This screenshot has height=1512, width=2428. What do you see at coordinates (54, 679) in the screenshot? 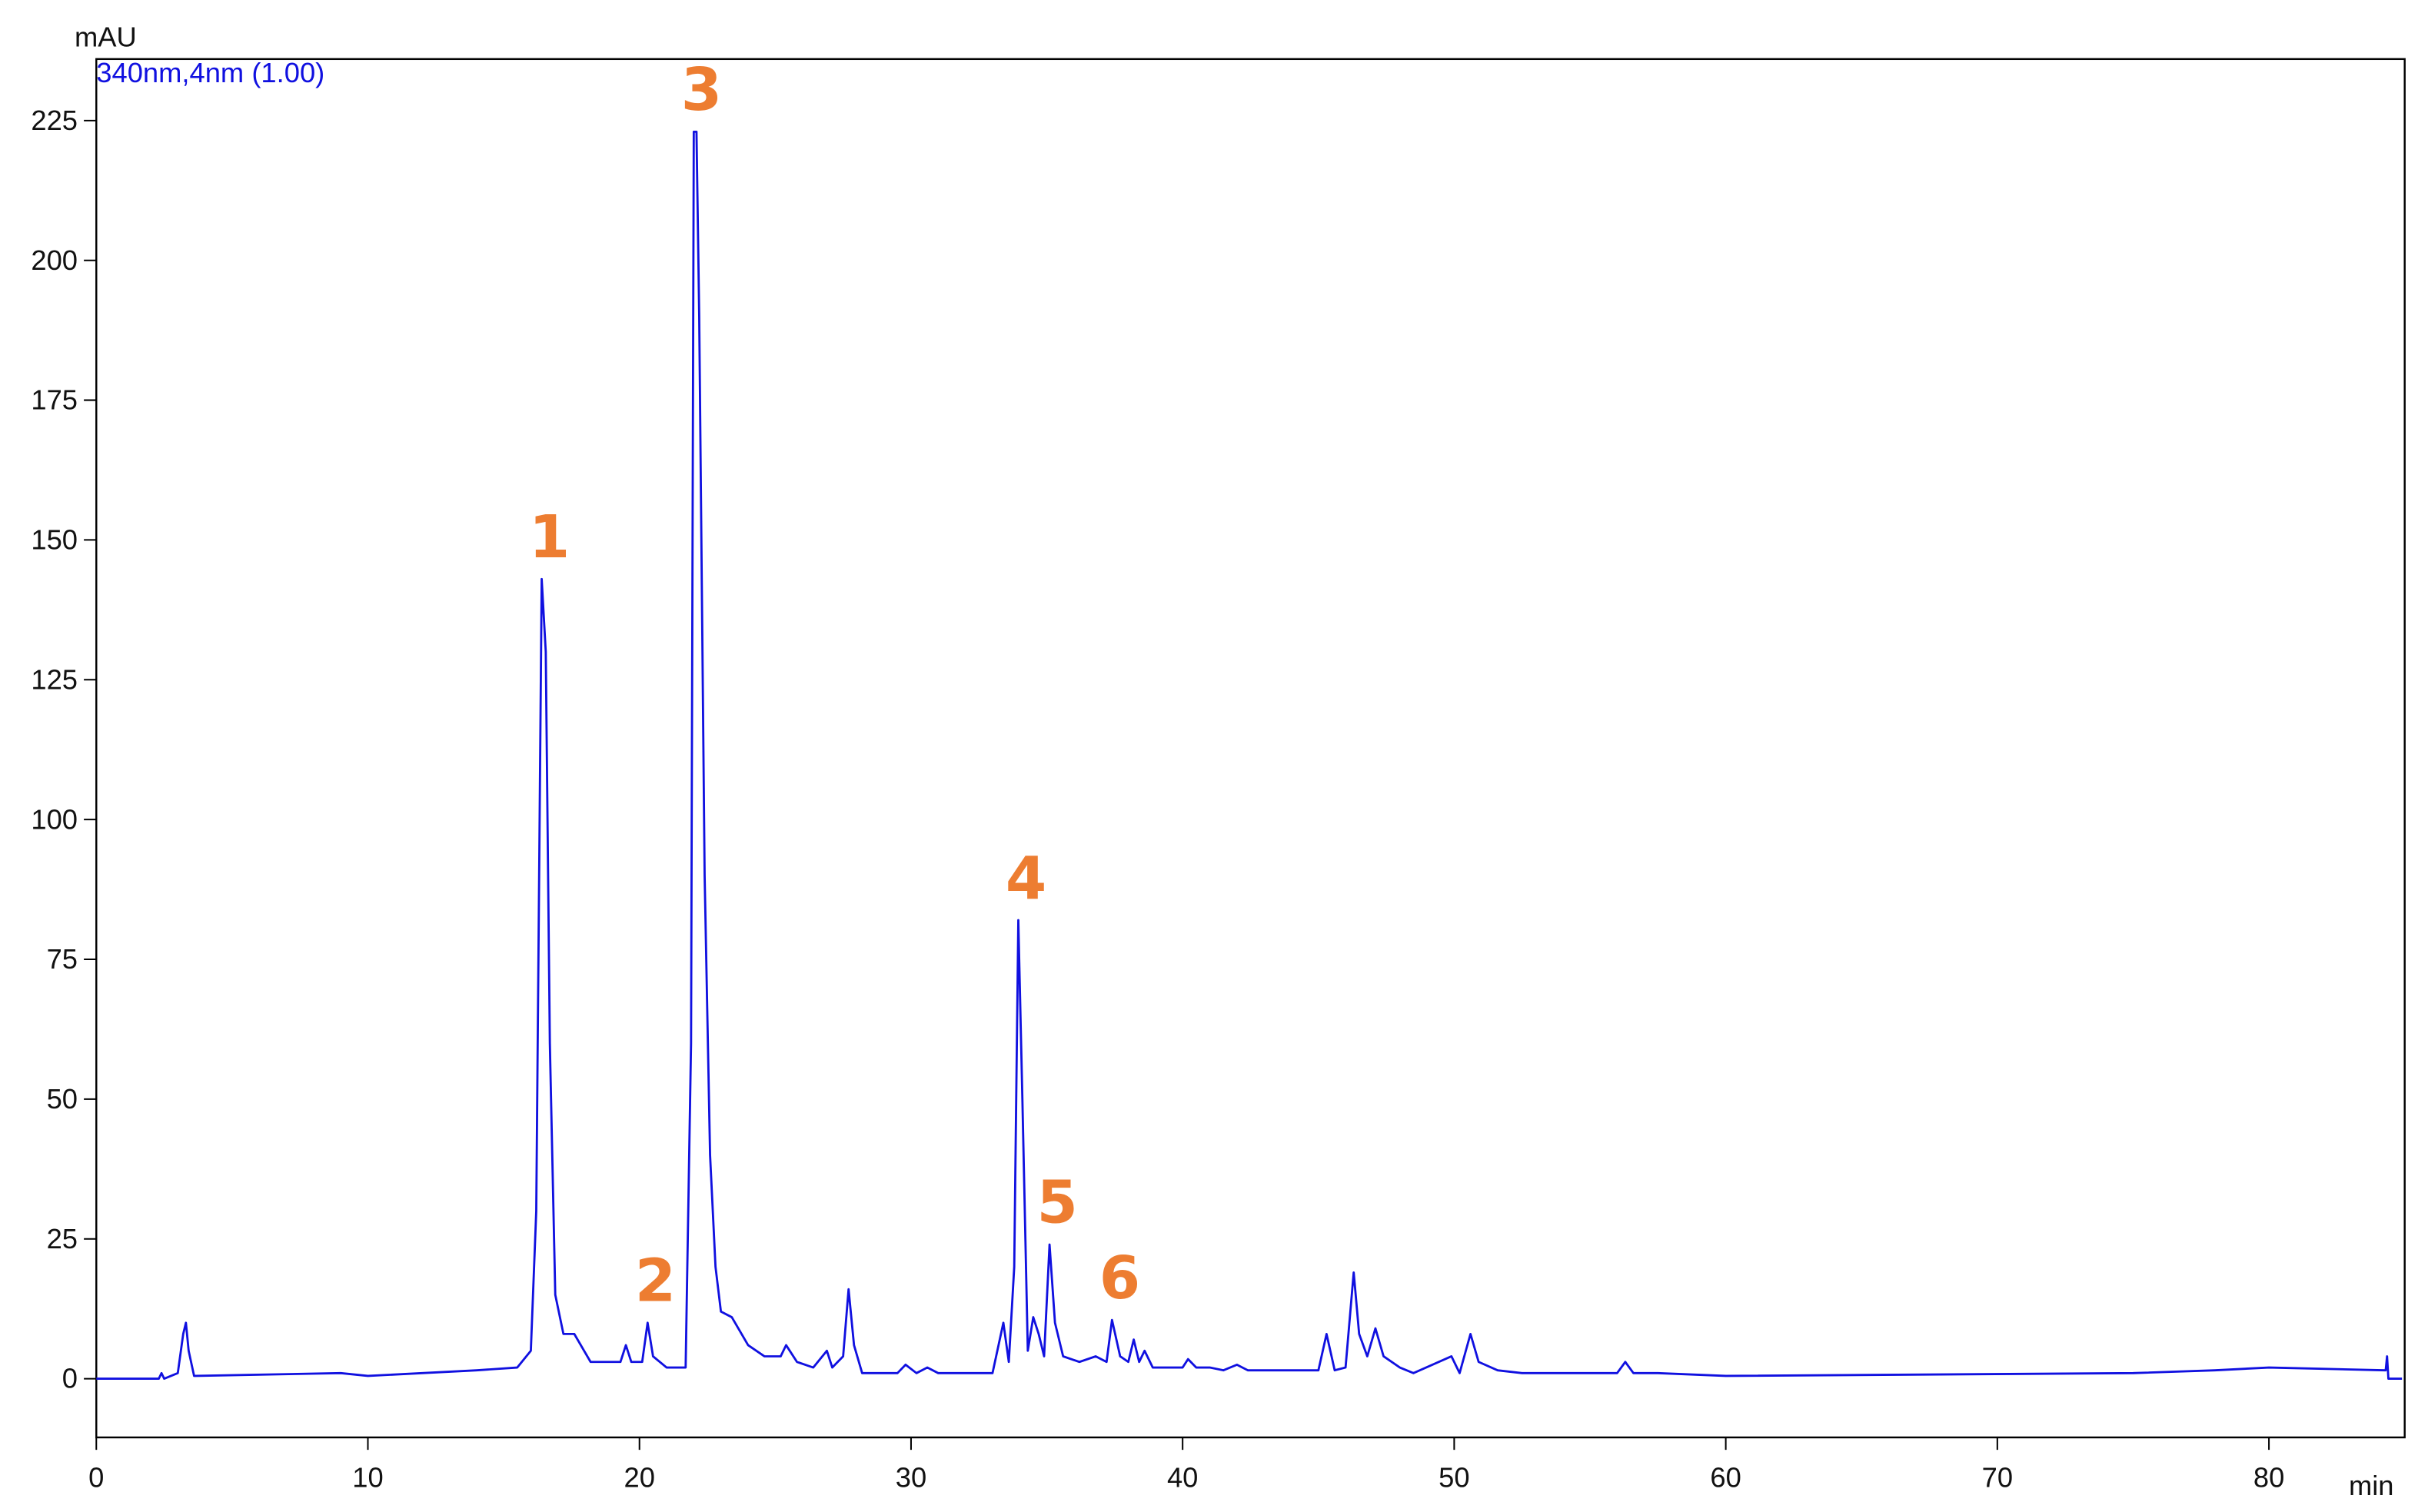
I see `y-tick-label: 125` at bounding box center [54, 679].